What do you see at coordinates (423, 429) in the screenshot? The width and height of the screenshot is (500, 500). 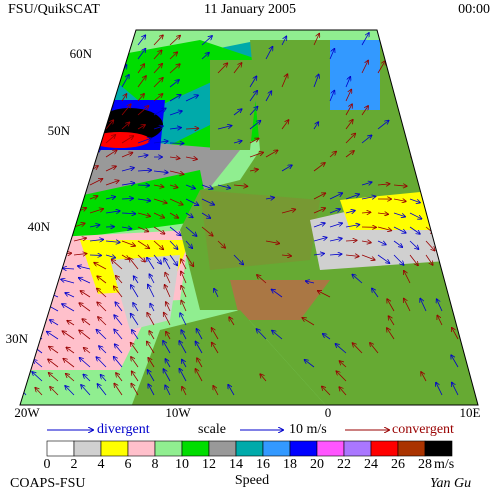 I see `legend-convergent: convergent` at bounding box center [423, 429].